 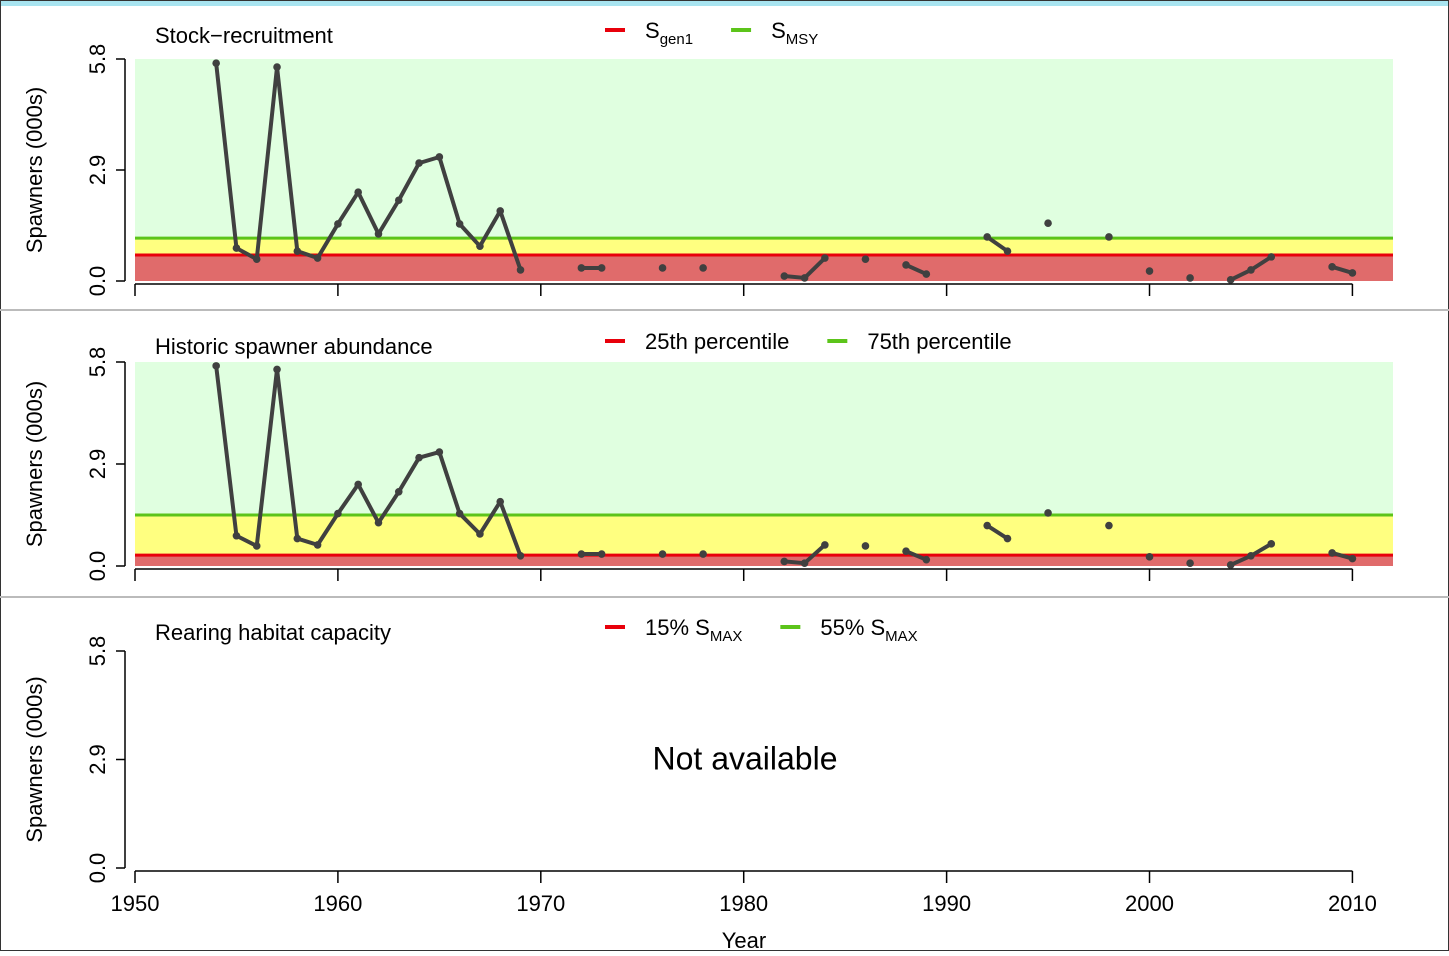 I want to click on x-tick-label: 1960, so click(x=337, y=903).